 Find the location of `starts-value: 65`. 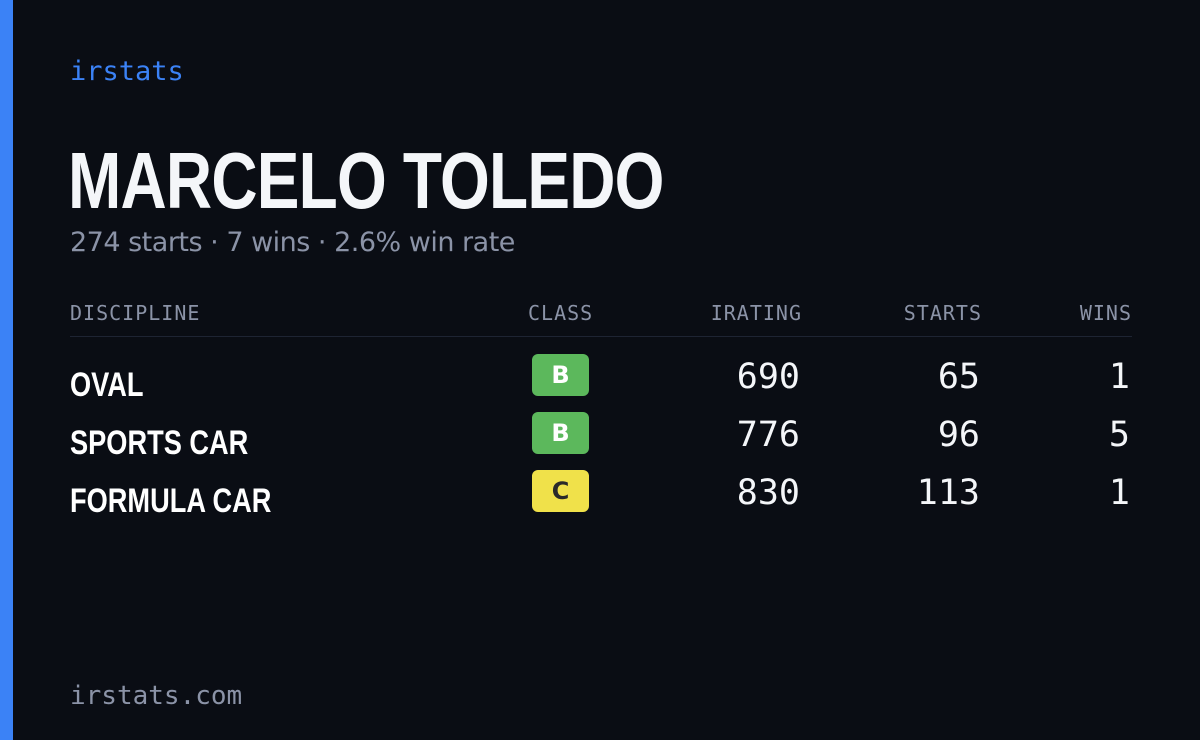

starts-value: 65 is located at coordinates (958, 377).